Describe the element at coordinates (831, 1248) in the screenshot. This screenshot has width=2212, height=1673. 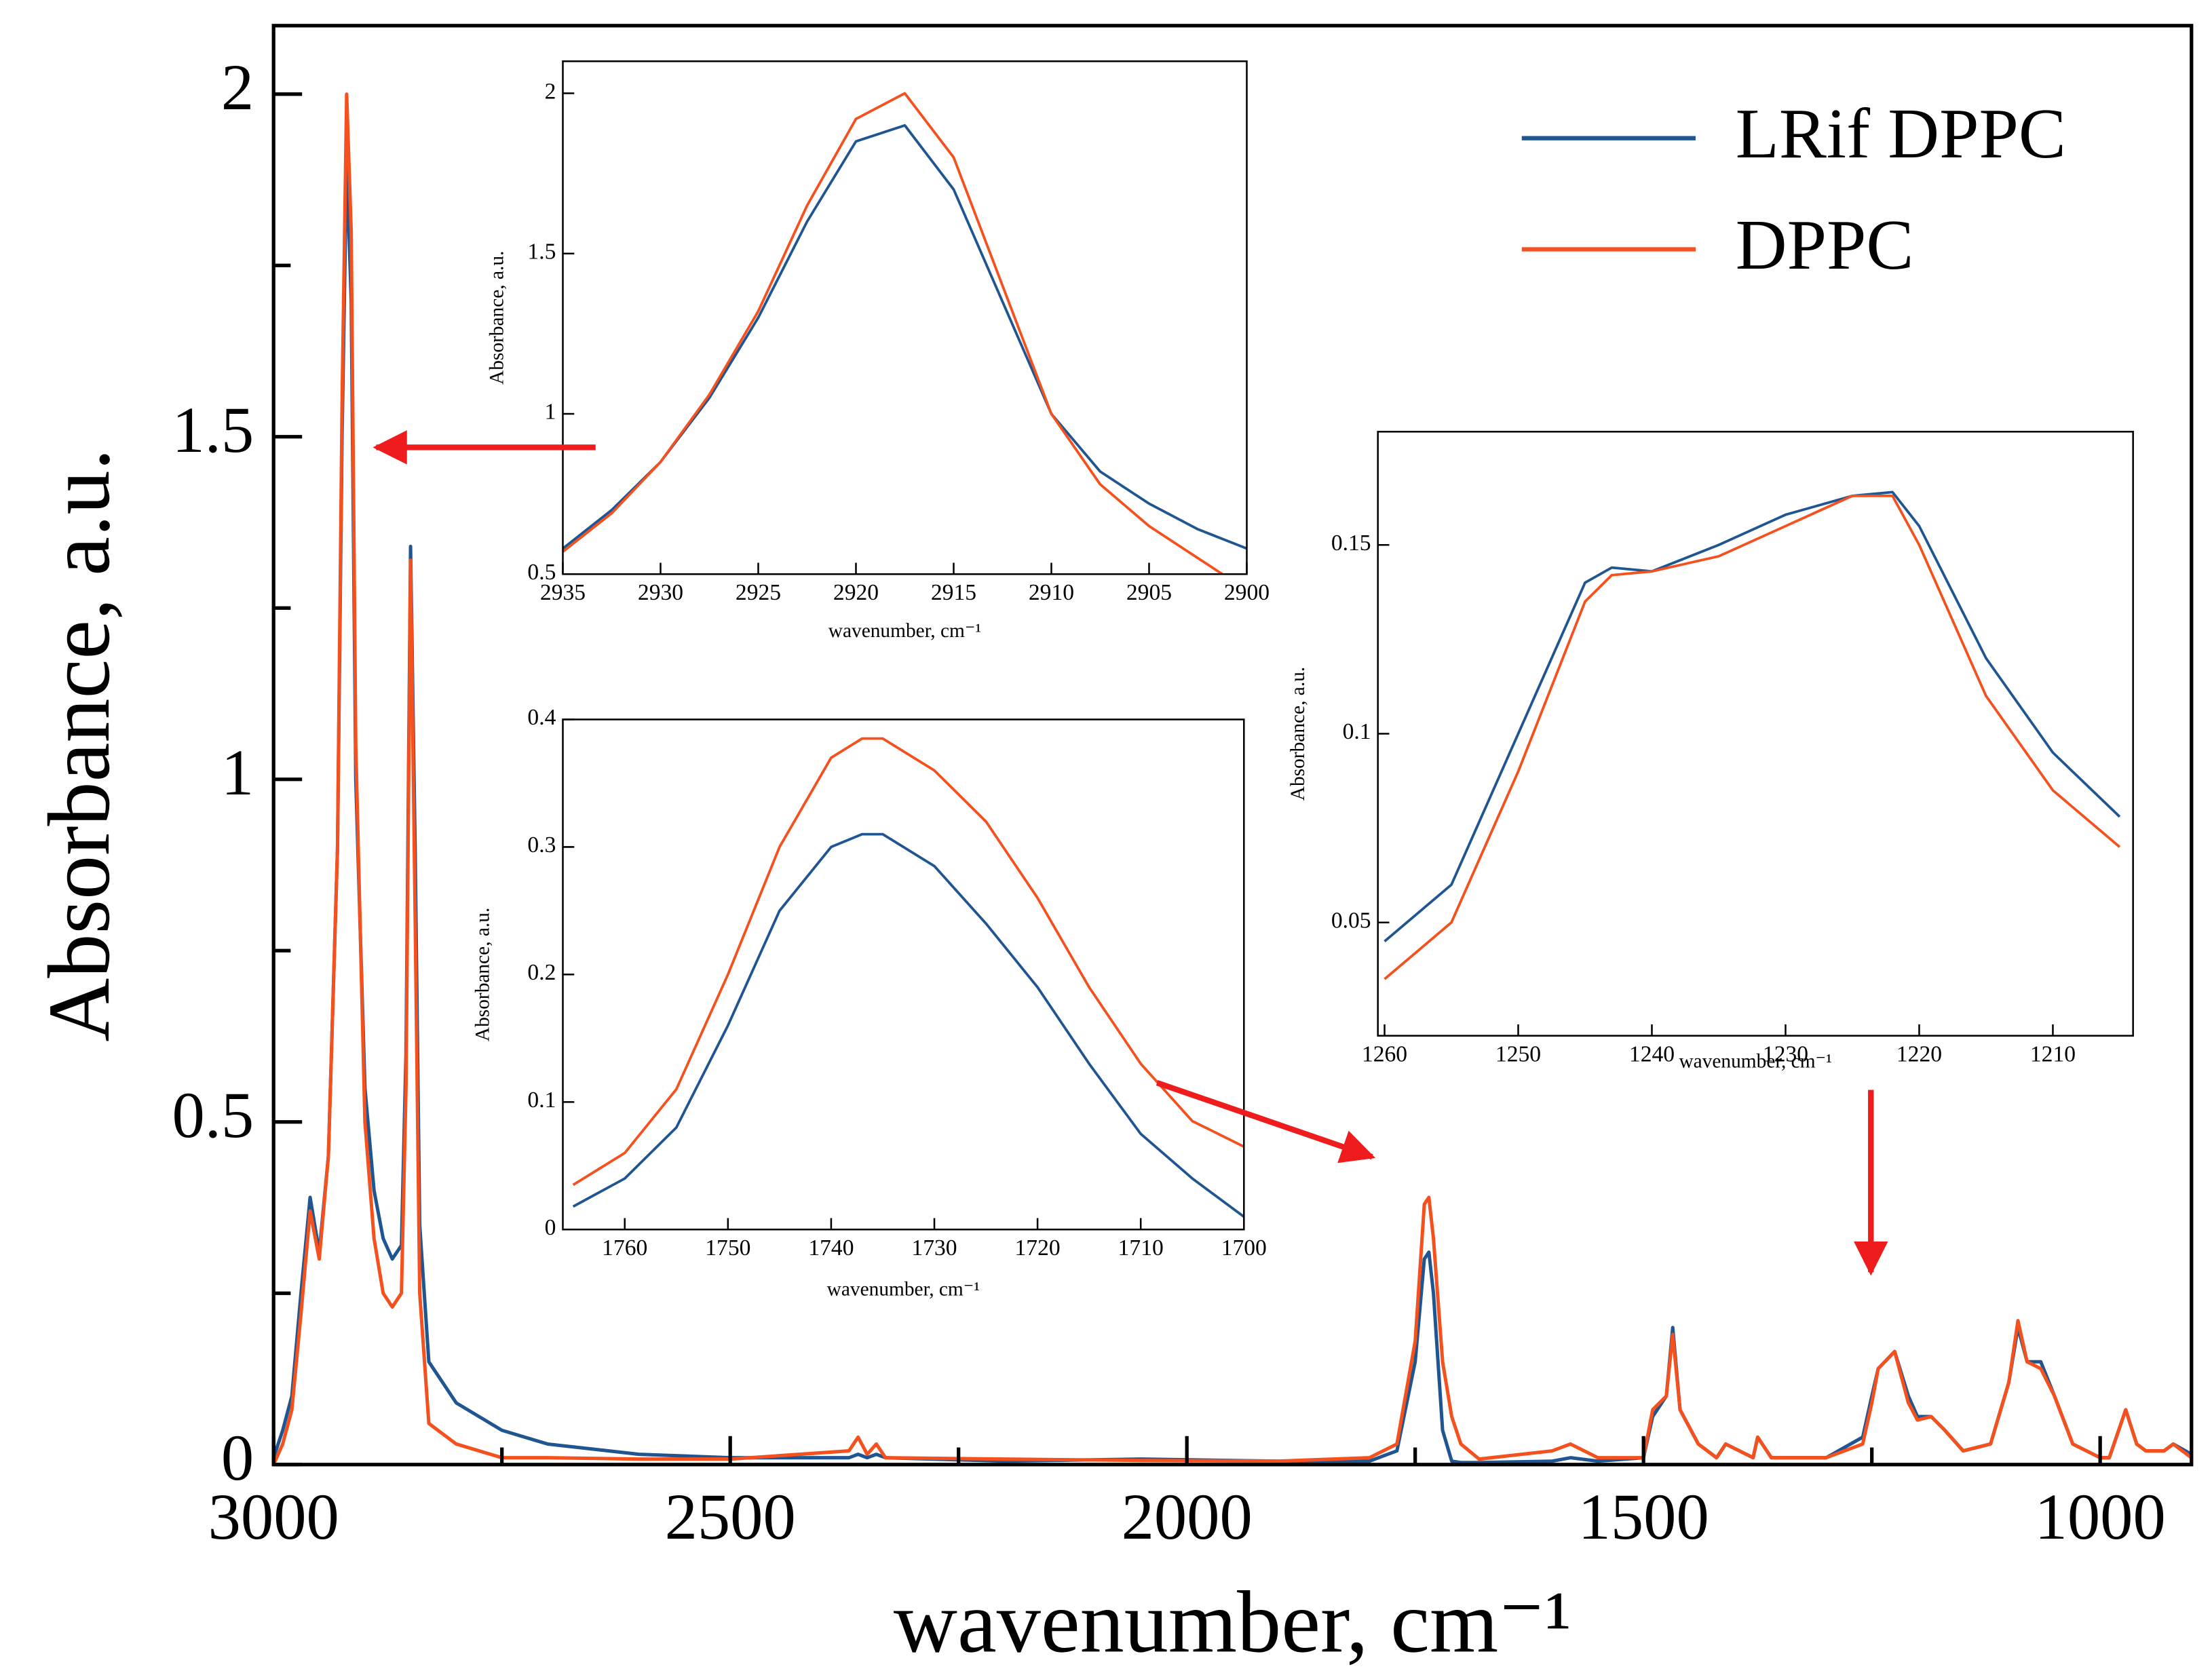
I see `x-tick-label: 1740` at that location.